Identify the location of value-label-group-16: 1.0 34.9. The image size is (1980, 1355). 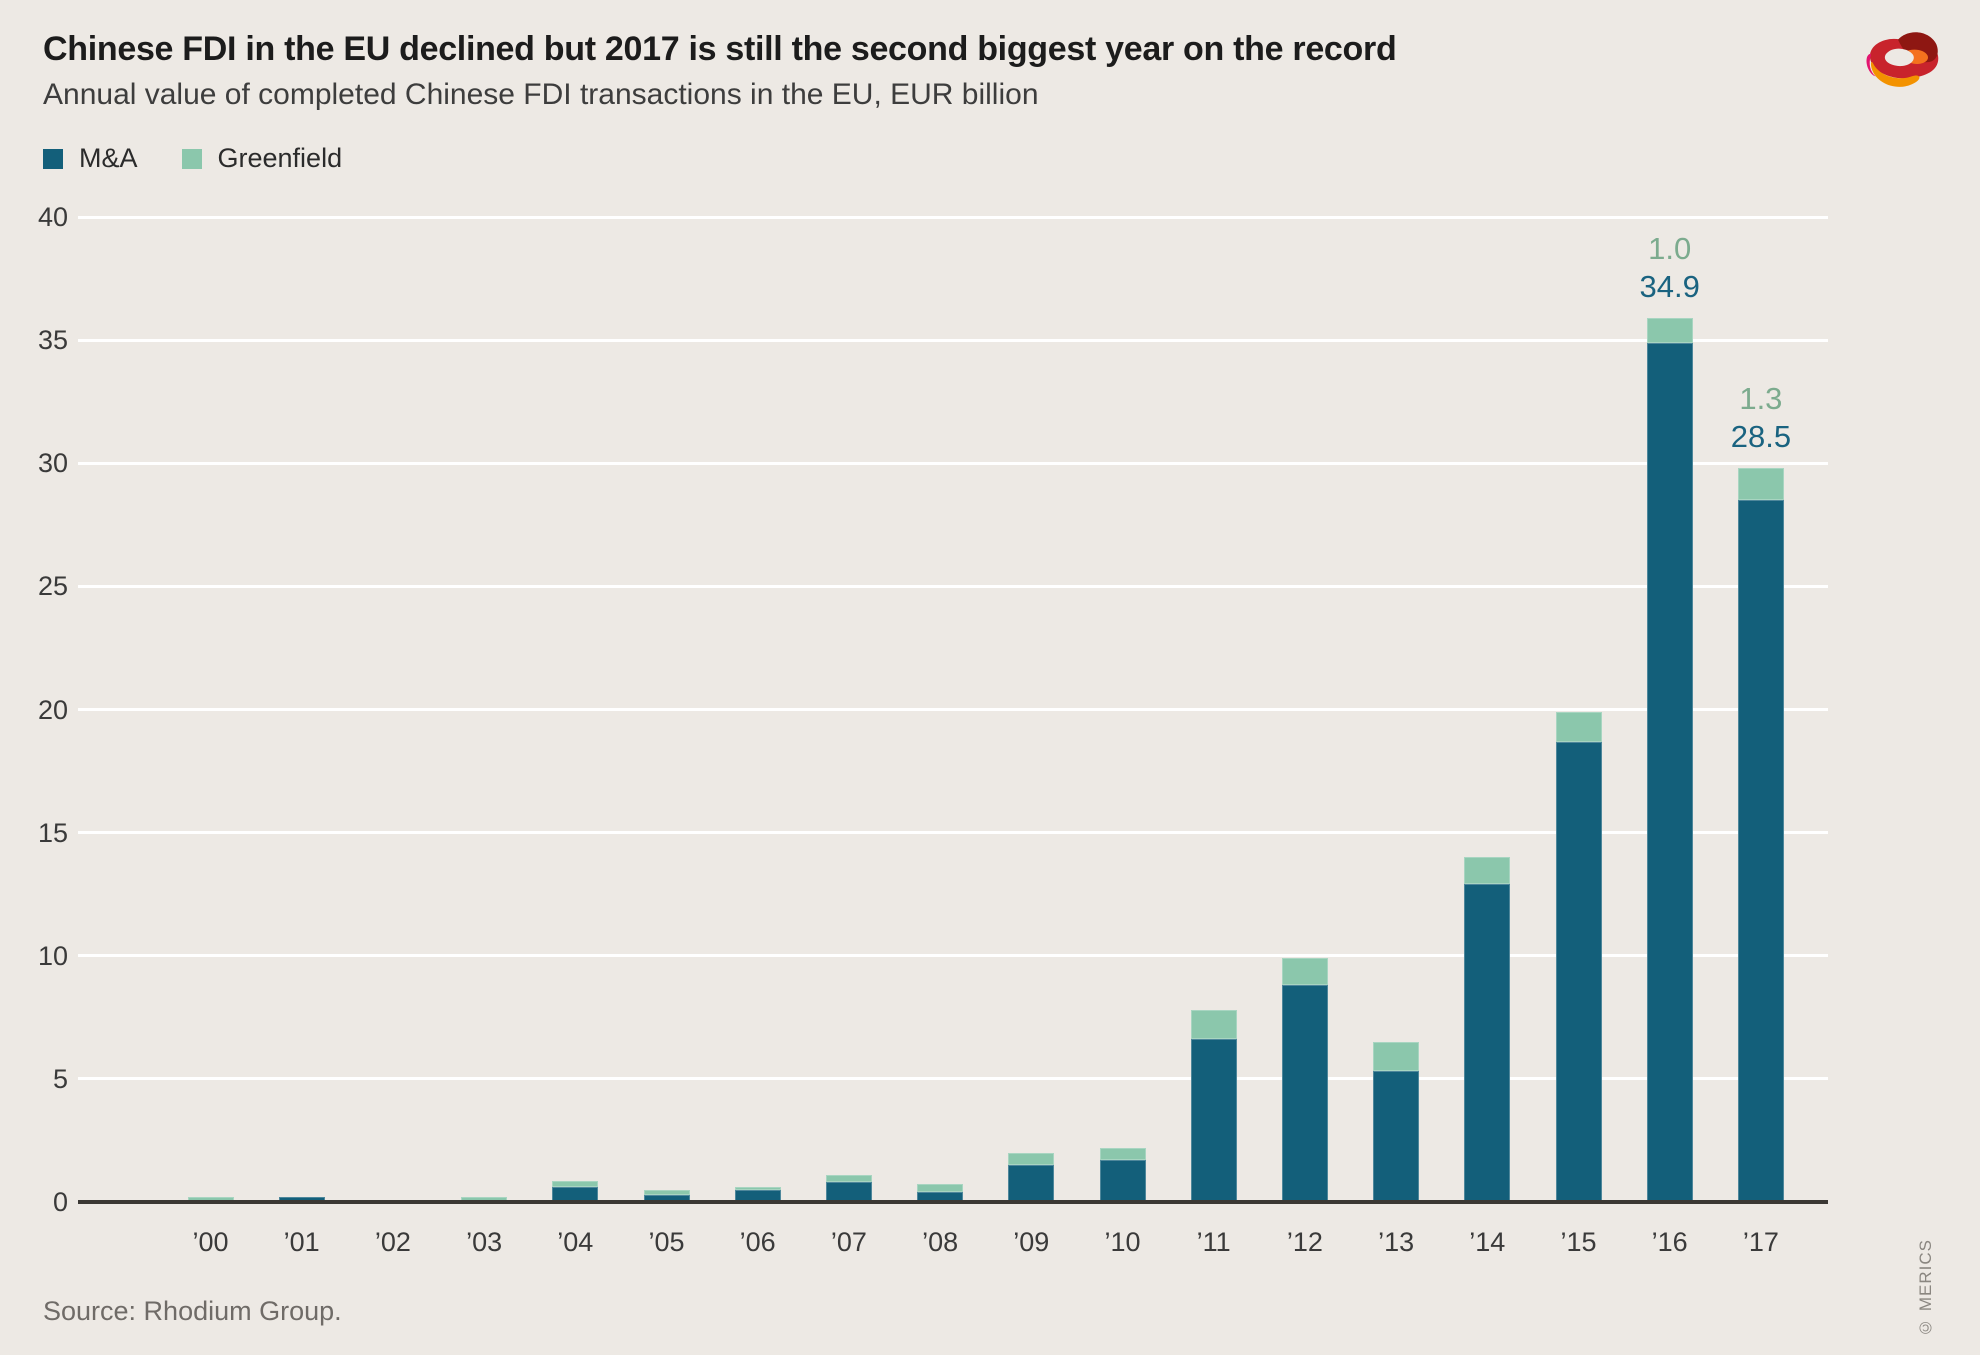
(1670, 268).